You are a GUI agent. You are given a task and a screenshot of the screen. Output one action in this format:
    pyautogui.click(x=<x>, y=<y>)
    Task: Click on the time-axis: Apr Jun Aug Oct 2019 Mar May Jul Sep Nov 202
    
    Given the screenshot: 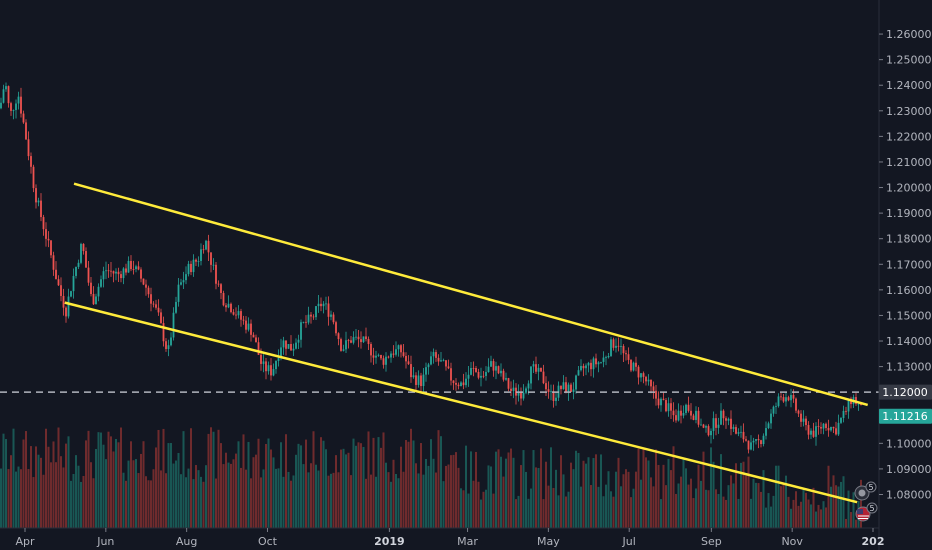 What is the action you would take?
    pyautogui.click(x=442, y=537)
    